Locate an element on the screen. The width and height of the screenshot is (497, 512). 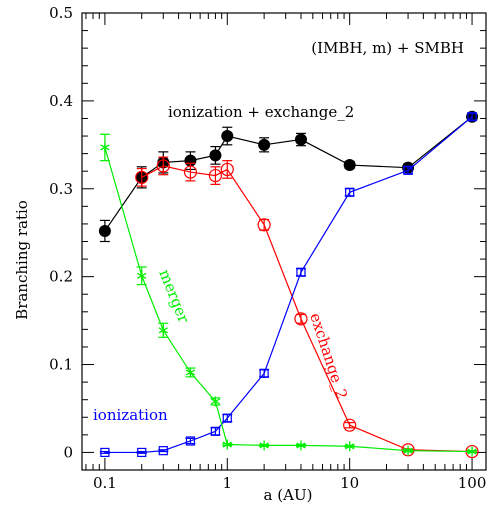
total-series-label: ionization + exchange_2 is located at coordinates (261, 112).